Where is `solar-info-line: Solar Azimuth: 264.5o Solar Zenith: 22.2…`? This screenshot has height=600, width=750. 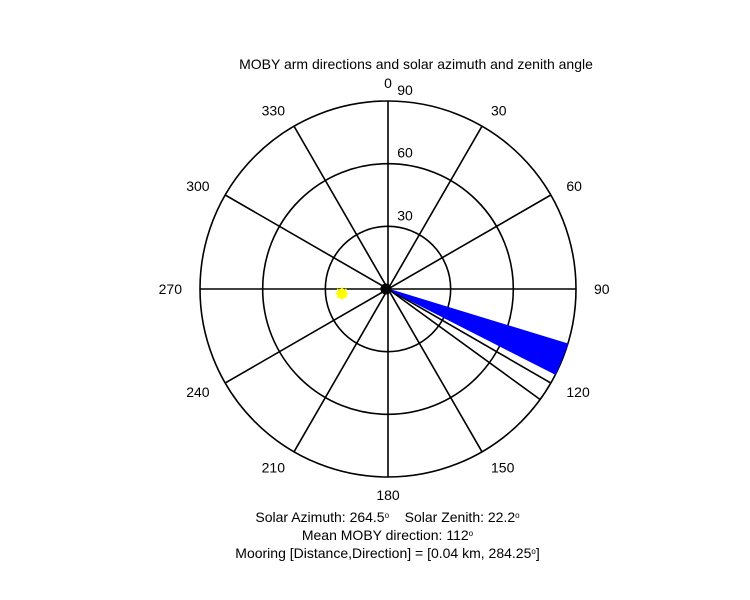
solar-info-line: Solar Azimuth: 264.5o Solar Zenith: 22.2… is located at coordinates (375, 516).